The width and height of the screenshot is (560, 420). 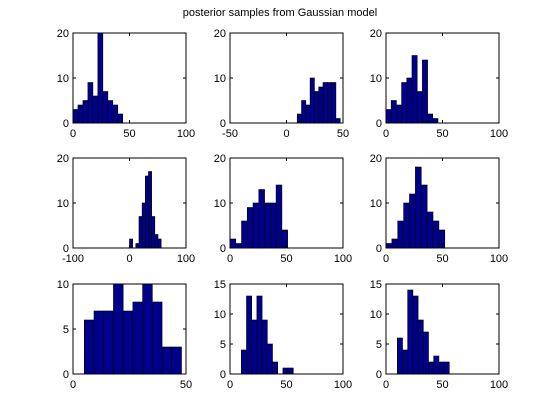 I want to click on subplot-5: 0 50 100 0 10 20, so click(x=283, y=209).